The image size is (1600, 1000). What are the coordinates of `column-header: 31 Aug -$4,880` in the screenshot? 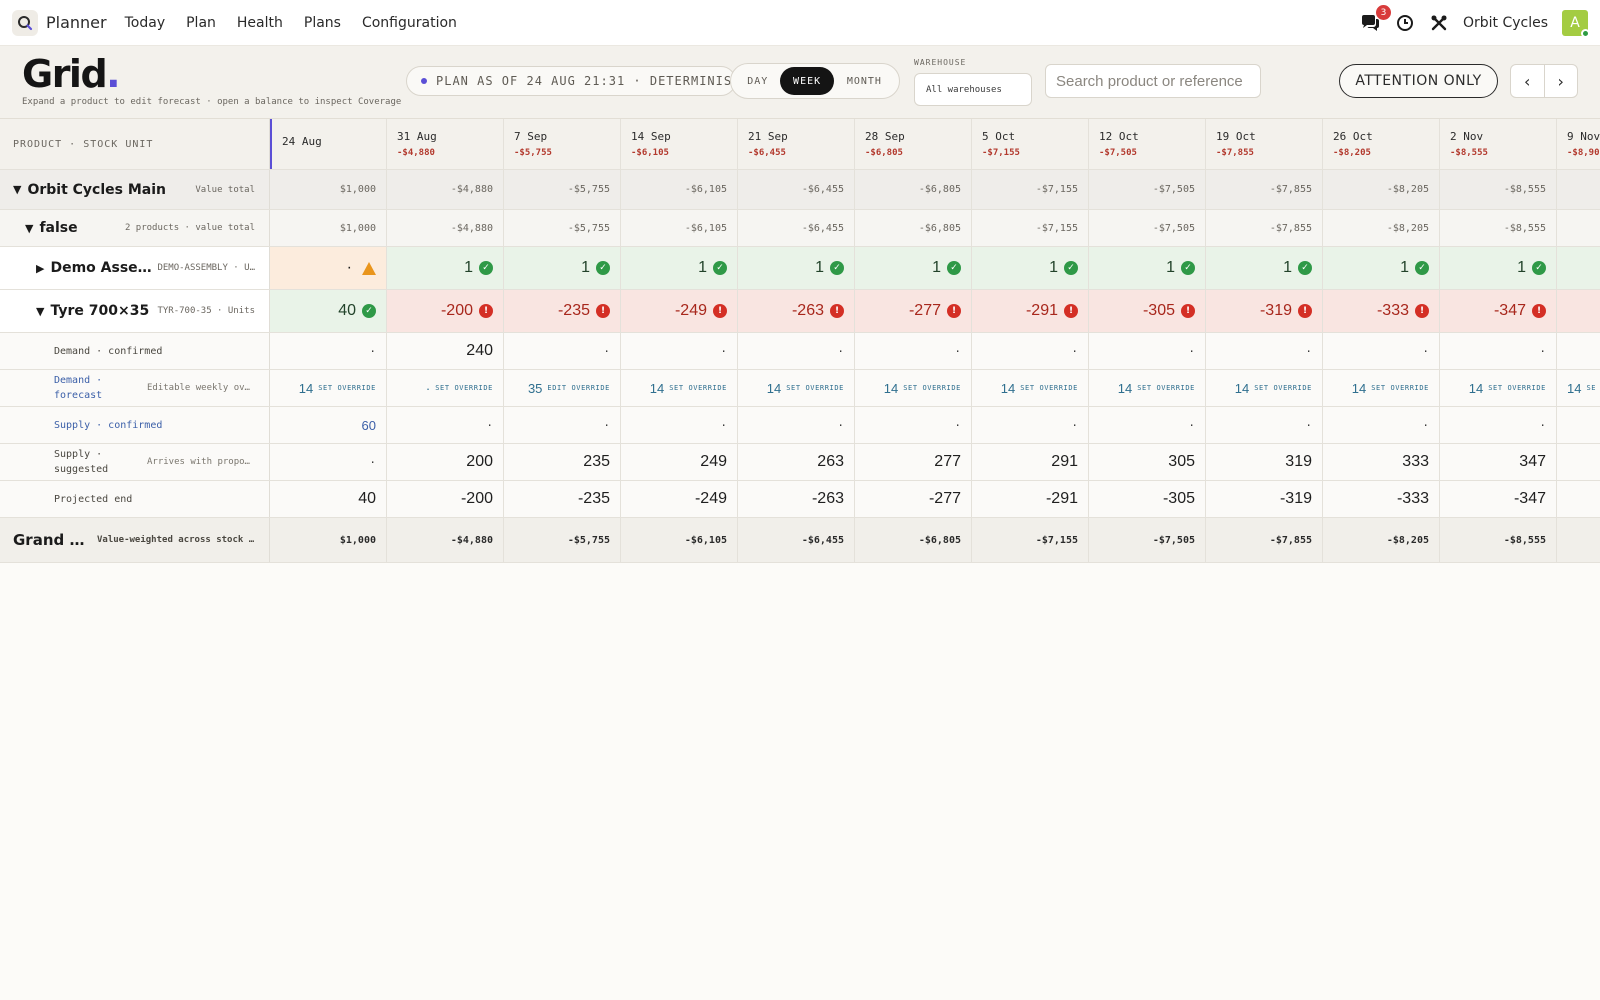 It's located at (445, 144).